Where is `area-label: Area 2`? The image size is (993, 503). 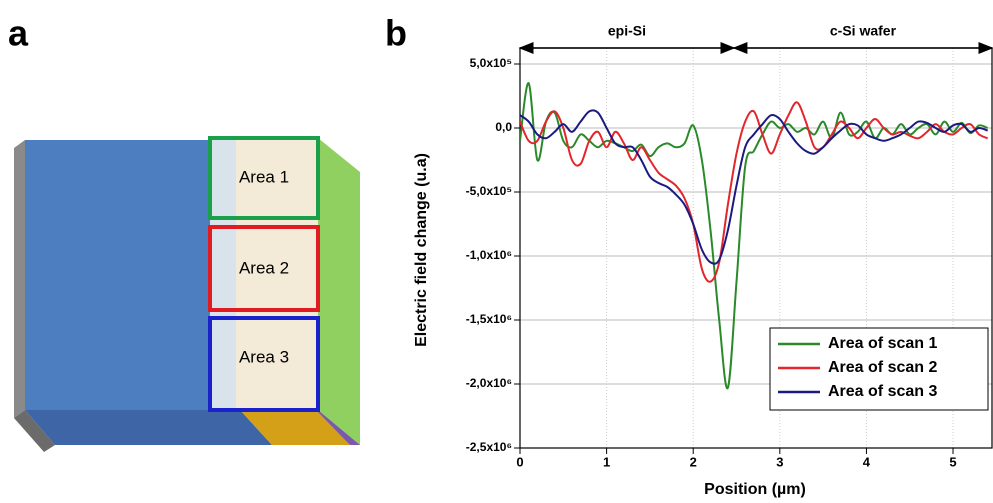 area-label: Area 2 is located at coordinates (264, 267).